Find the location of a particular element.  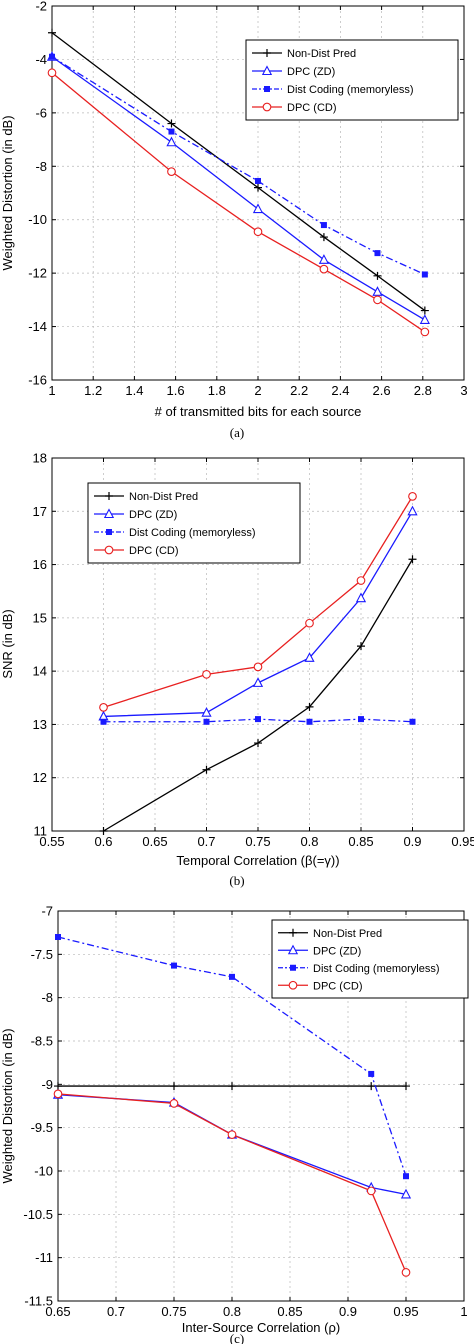

y-tick-label: -4 is located at coordinates (41, 59).